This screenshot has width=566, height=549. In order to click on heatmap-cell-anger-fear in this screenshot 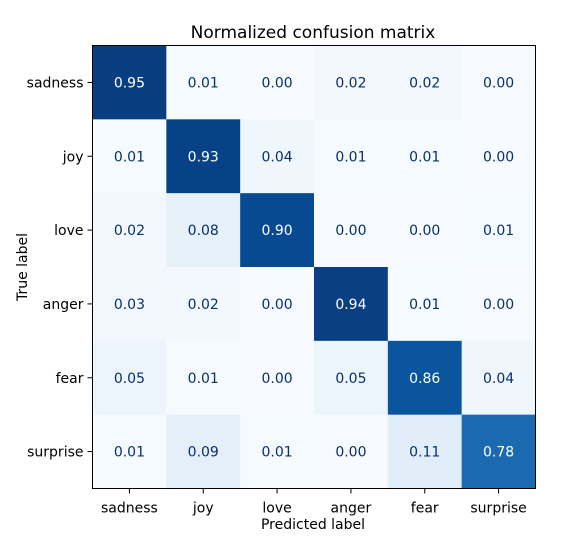, I will do `click(425, 304)`.